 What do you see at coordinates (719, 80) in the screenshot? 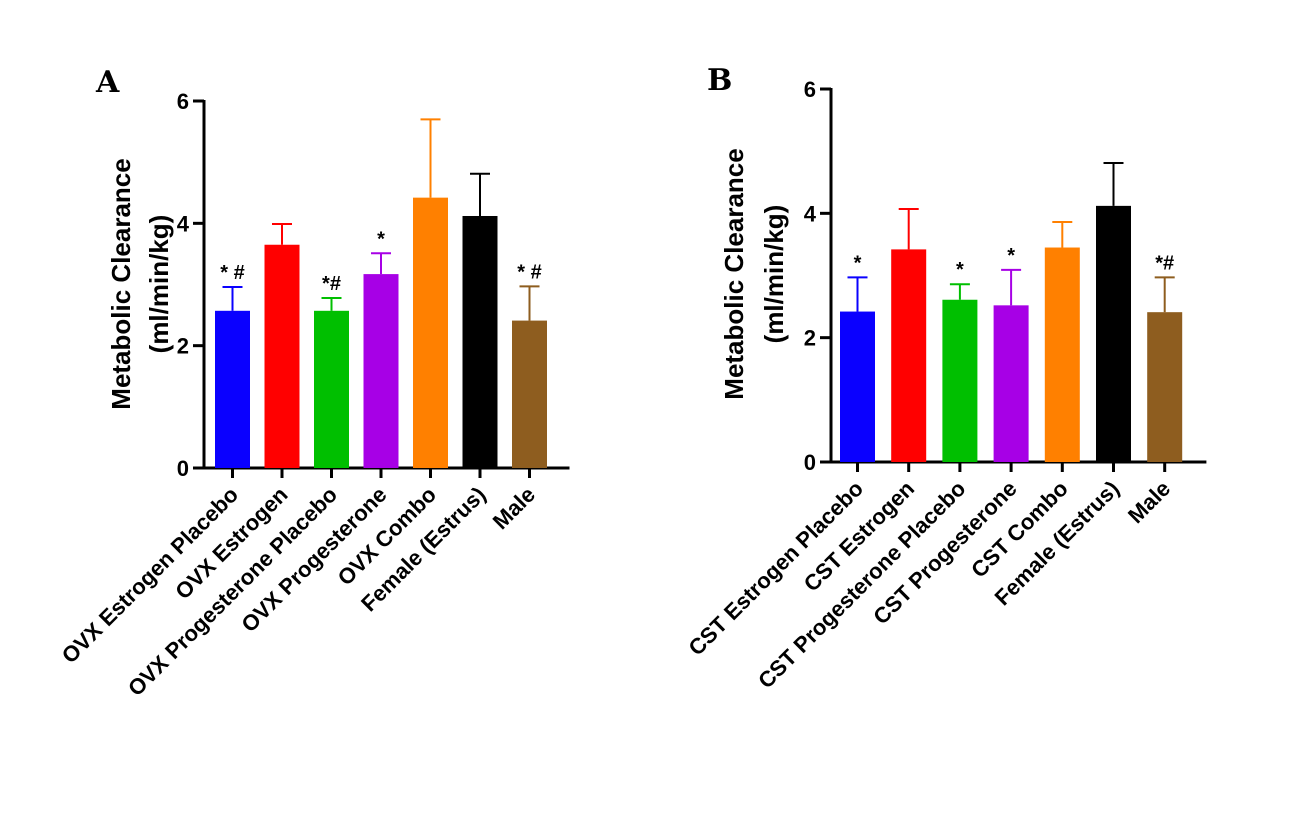
I see `panel-letter: B` at bounding box center [719, 80].